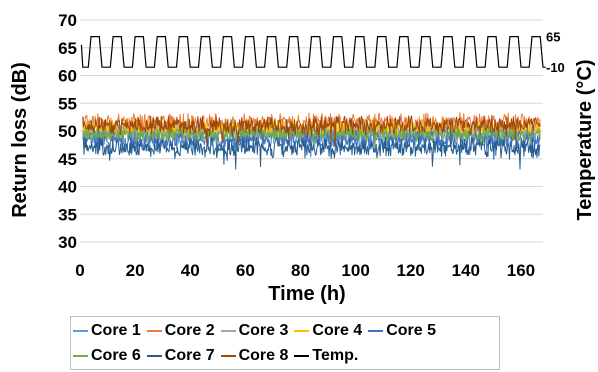 The width and height of the screenshot is (598, 372). I want to click on y-tick-label: 50, so click(67, 131).